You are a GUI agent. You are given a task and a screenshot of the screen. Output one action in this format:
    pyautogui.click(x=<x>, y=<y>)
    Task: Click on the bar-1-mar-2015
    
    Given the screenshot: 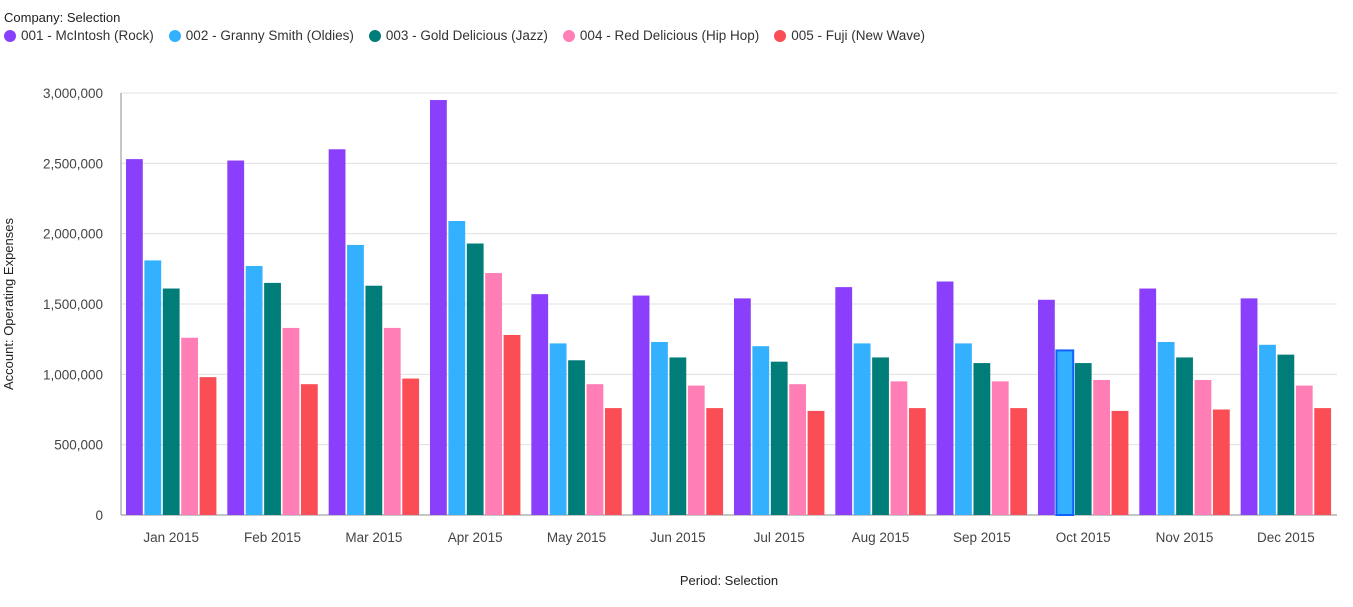 What is the action you would take?
    pyautogui.click(x=337, y=332)
    